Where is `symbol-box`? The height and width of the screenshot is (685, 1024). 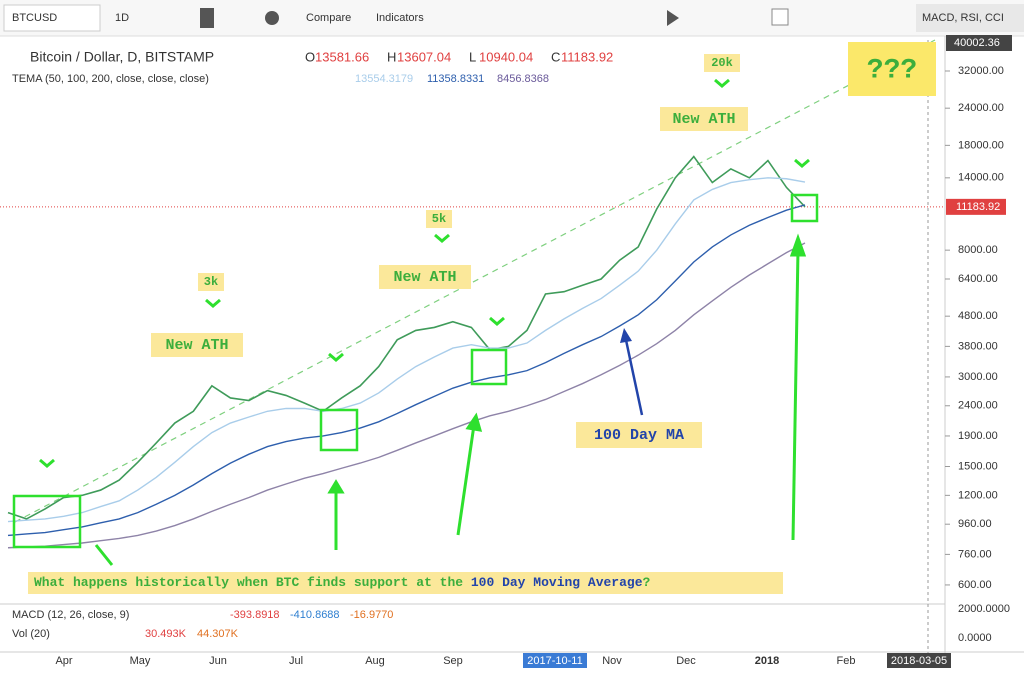 symbol-box is located at coordinates (52, 18).